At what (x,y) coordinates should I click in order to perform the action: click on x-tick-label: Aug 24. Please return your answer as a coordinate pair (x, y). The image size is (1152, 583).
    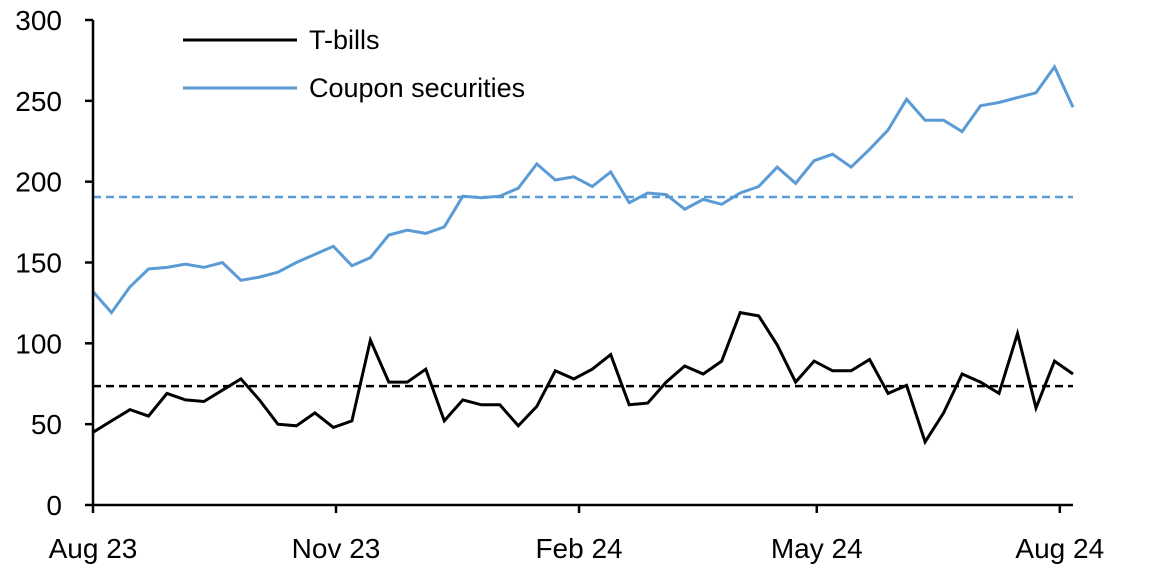
    Looking at the image, I should click on (1059, 548).